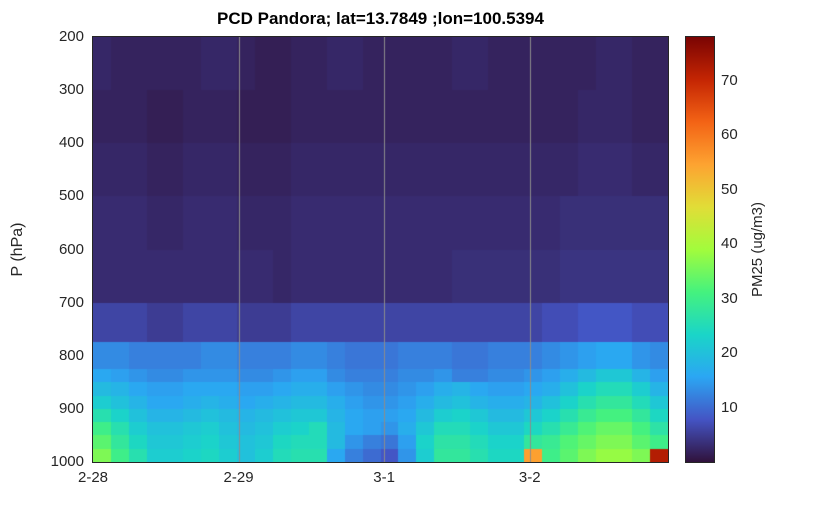  Describe the element at coordinates (71, 143) in the screenshot. I see `y-tick-label: 400` at that location.